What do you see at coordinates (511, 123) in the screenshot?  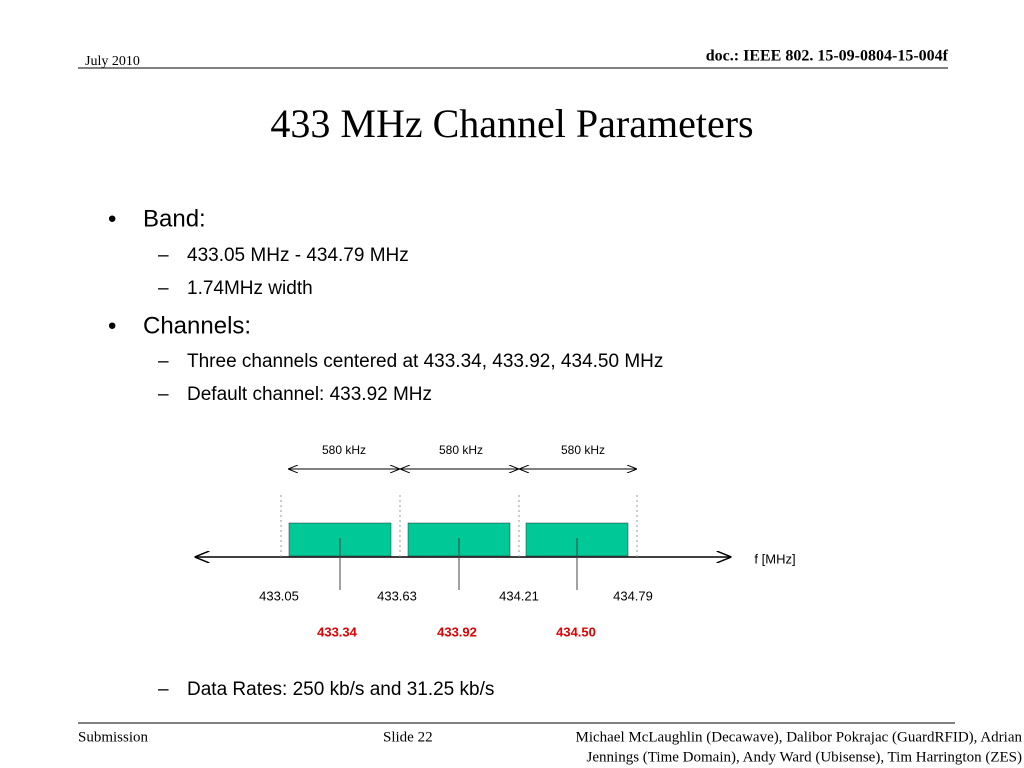 I see `slide-title: 433 MHz Channel Parameters` at bounding box center [511, 123].